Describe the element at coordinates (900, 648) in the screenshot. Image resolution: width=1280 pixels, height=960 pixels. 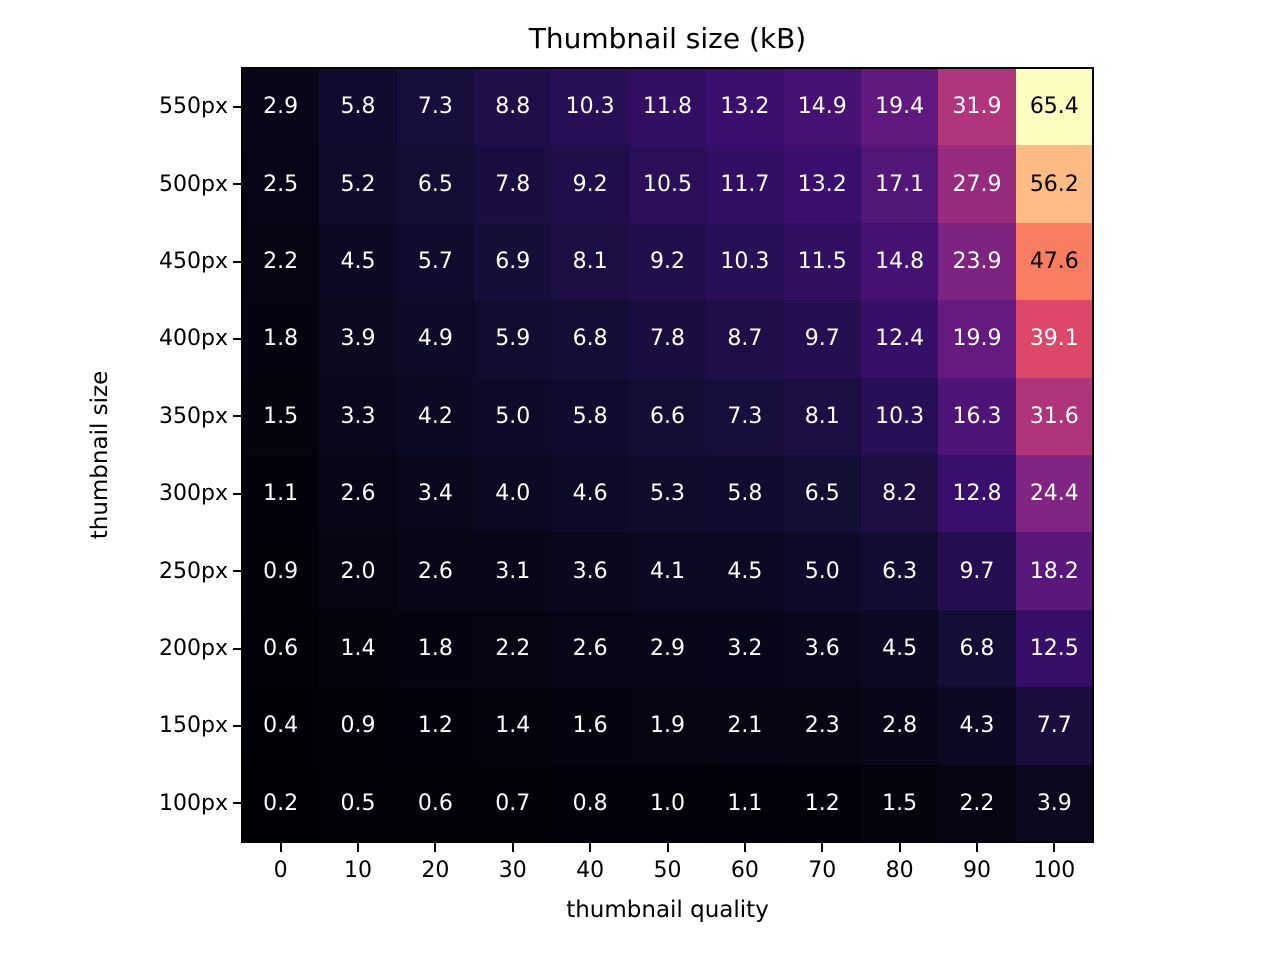
I see `cell-value: 4.5` at that location.